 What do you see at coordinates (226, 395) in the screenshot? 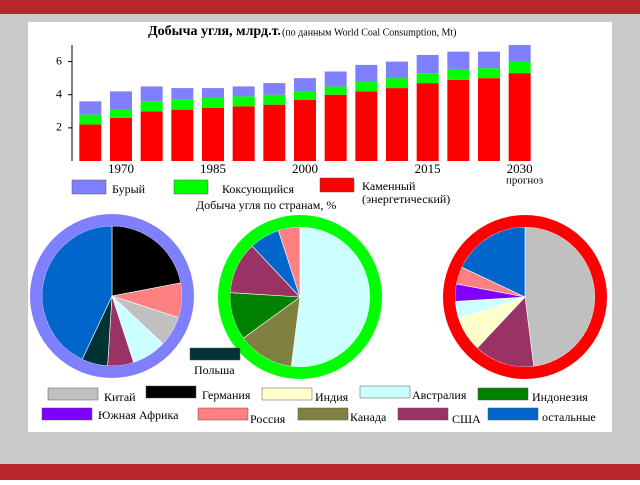
I see `legend-label: Германия` at bounding box center [226, 395].